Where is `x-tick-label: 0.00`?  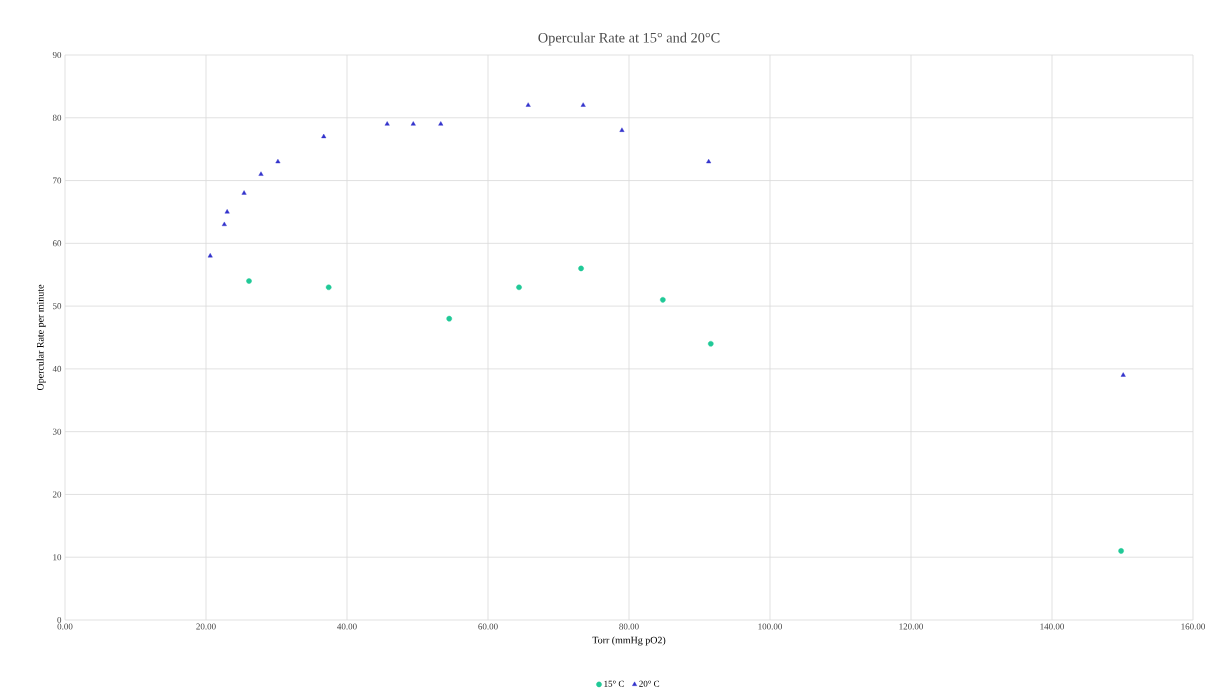 x-tick-label: 0.00 is located at coordinates (65, 626).